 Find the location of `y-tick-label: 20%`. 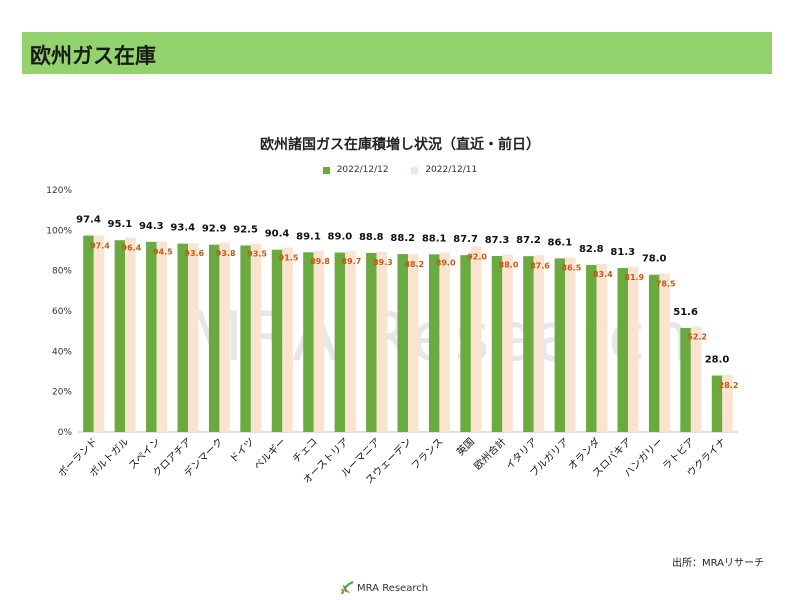

y-tick-label: 20% is located at coordinates (62, 393).